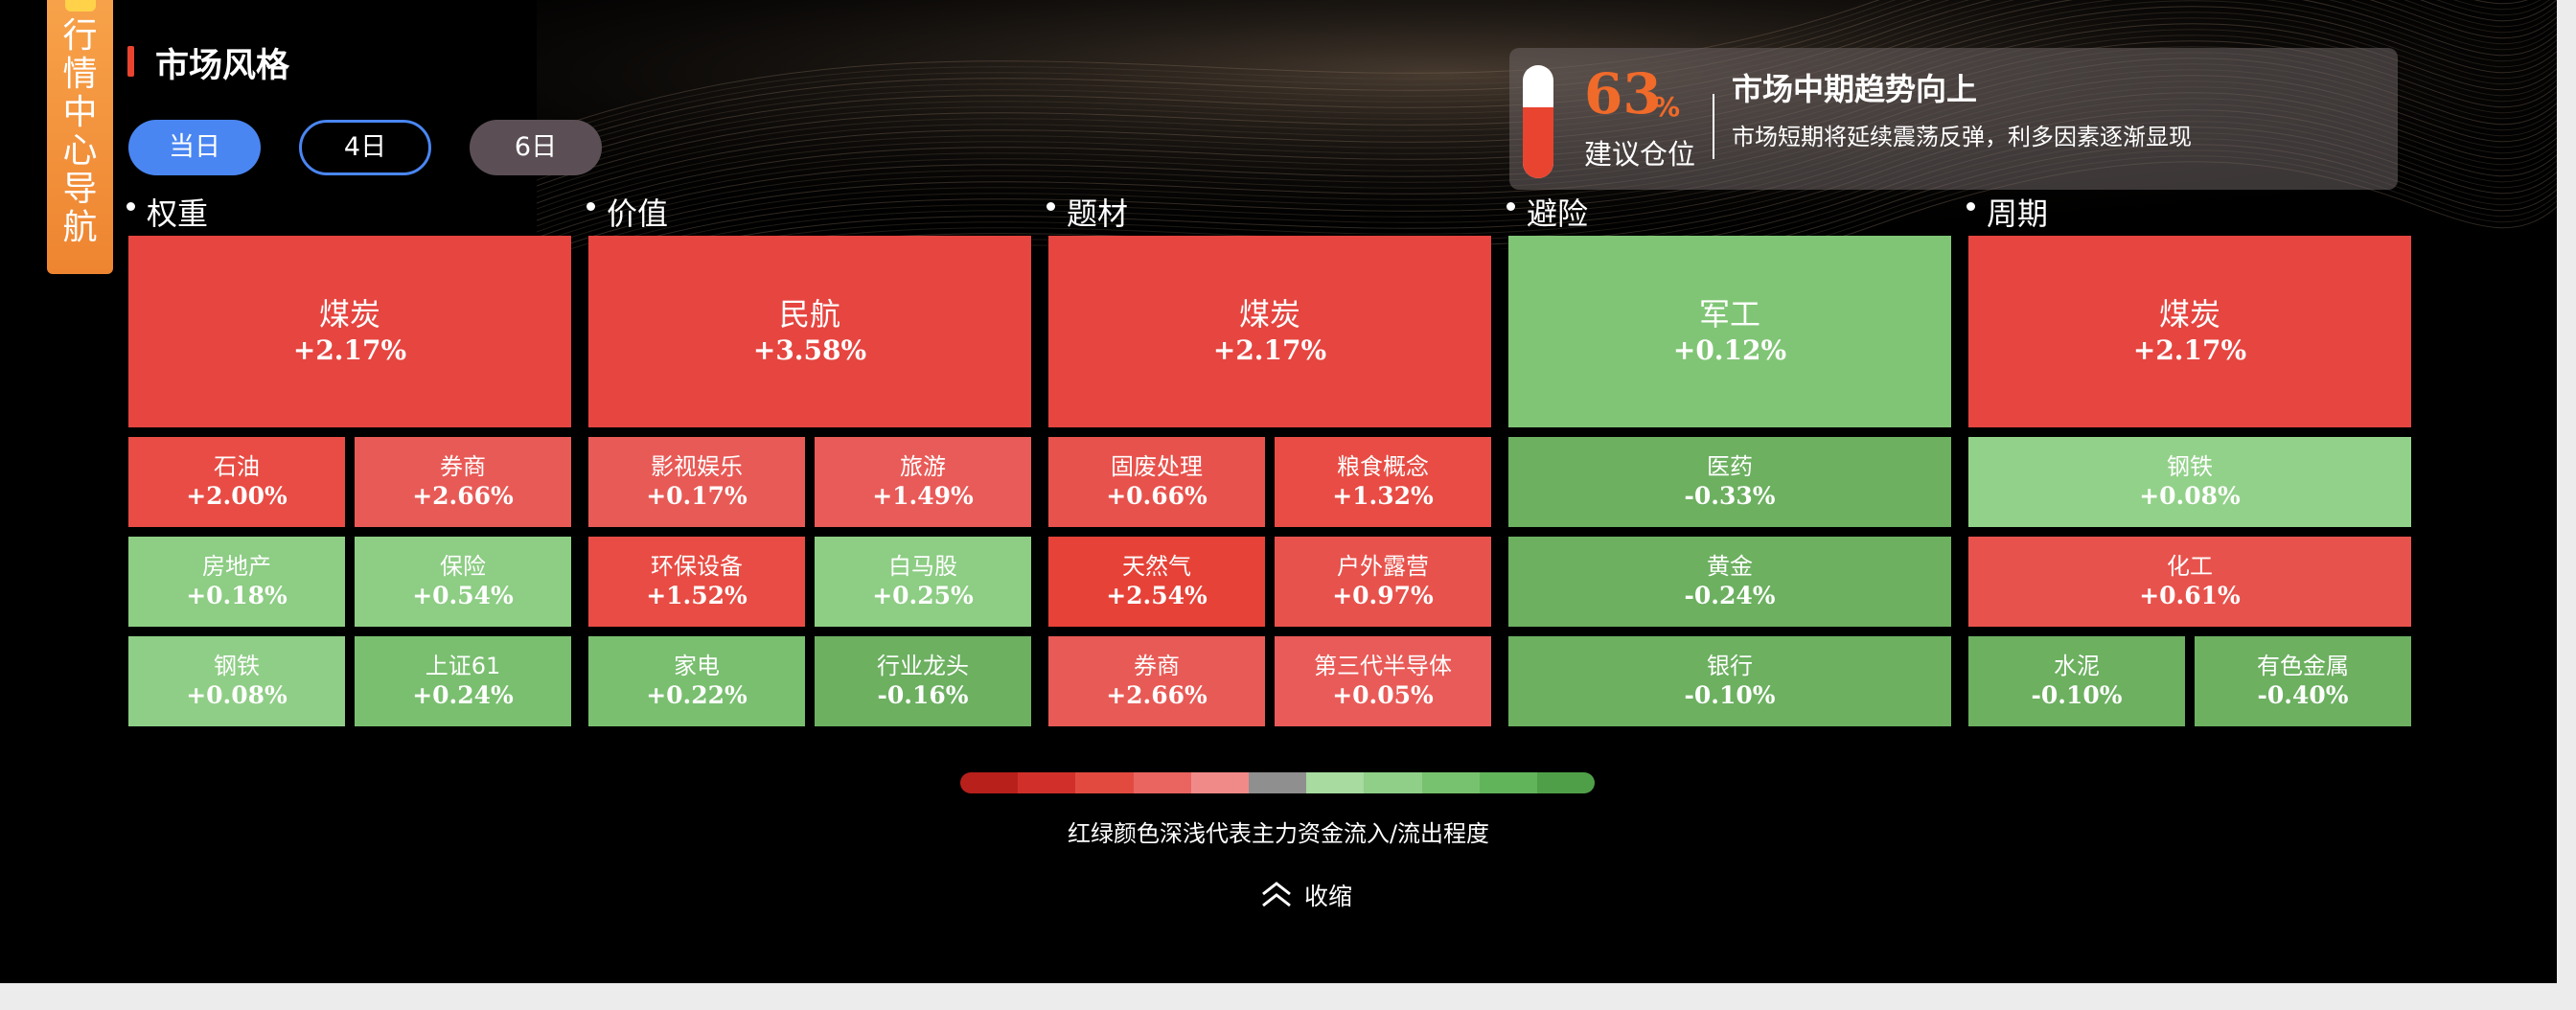 This screenshot has width=2576, height=1010. I want to click on sector-tile: 黄金 -0.24%, so click(1729, 582).